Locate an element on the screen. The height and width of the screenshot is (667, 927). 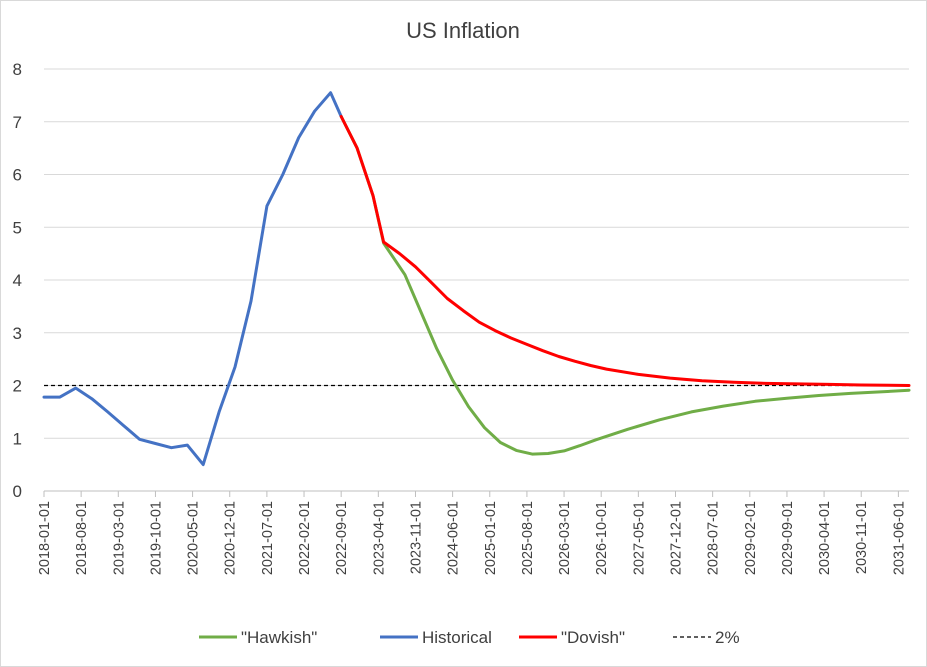
x-tick-label: 2019-03-01 is located at coordinates (119, 538).